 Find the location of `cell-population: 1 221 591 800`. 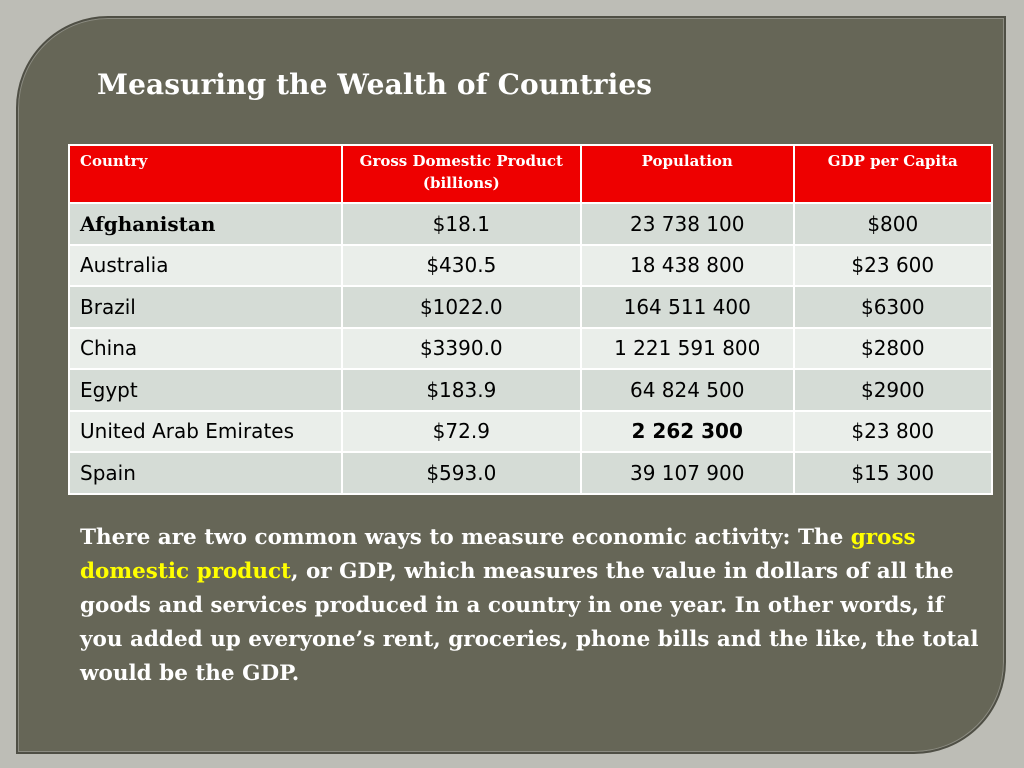

cell-population: 1 221 591 800 is located at coordinates (687, 348).